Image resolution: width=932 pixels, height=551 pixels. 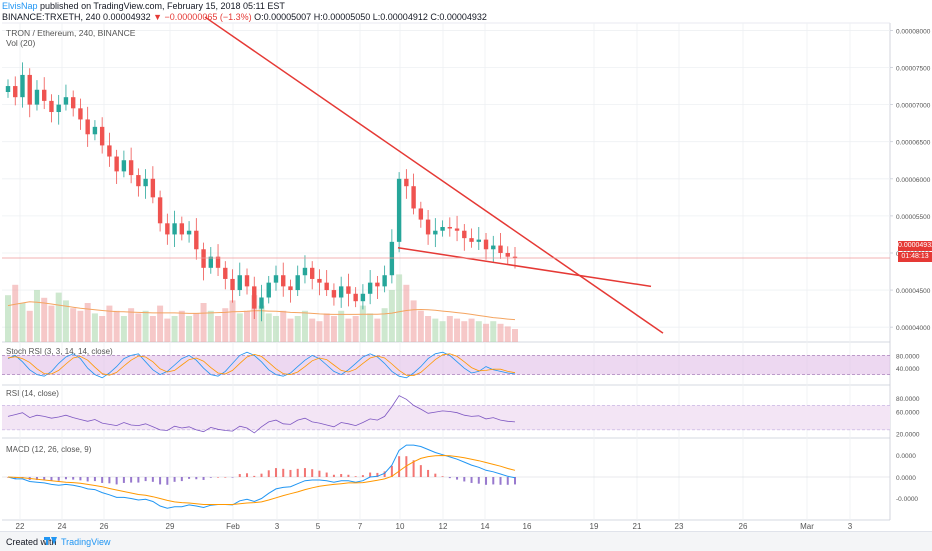 What do you see at coordinates (20, 526) in the screenshot?
I see `x-tick-label: 22` at bounding box center [20, 526].